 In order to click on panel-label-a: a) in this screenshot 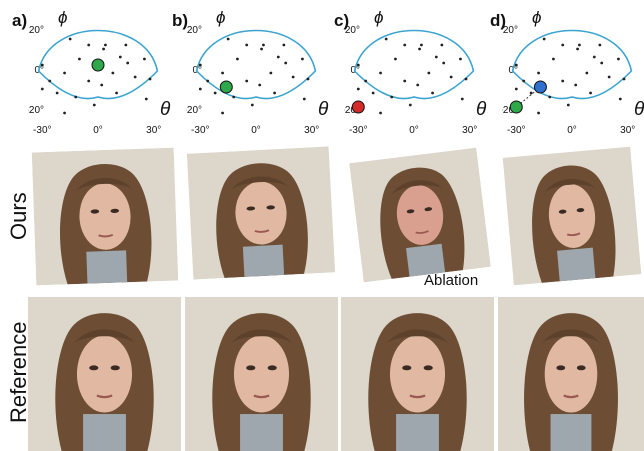, I will do `click(20, 20)`.